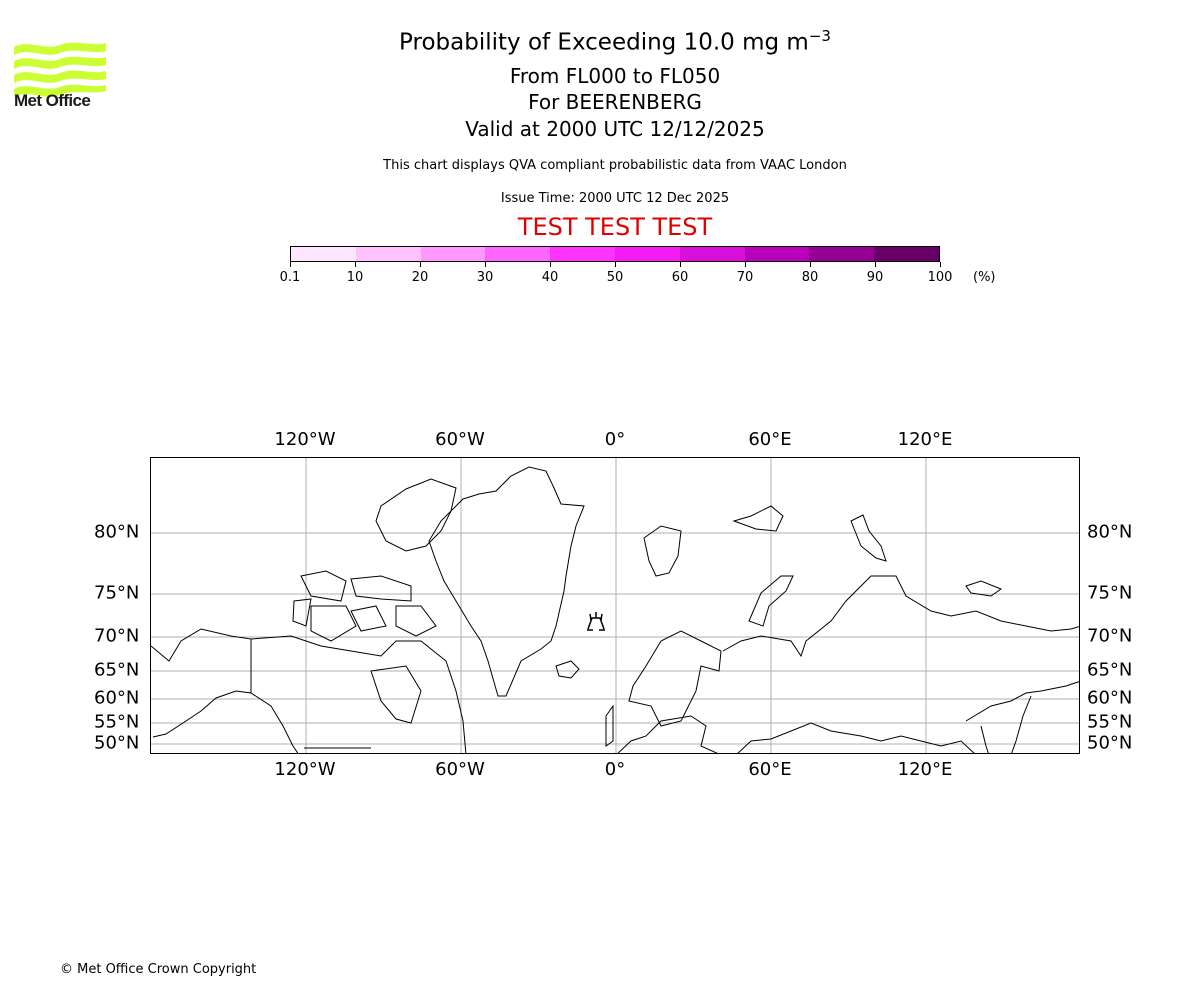  What do you see at coordinates (875, 277) in the screenshot?
I see `colorbar-tick-label: 90` at bounding box center [875, 277].